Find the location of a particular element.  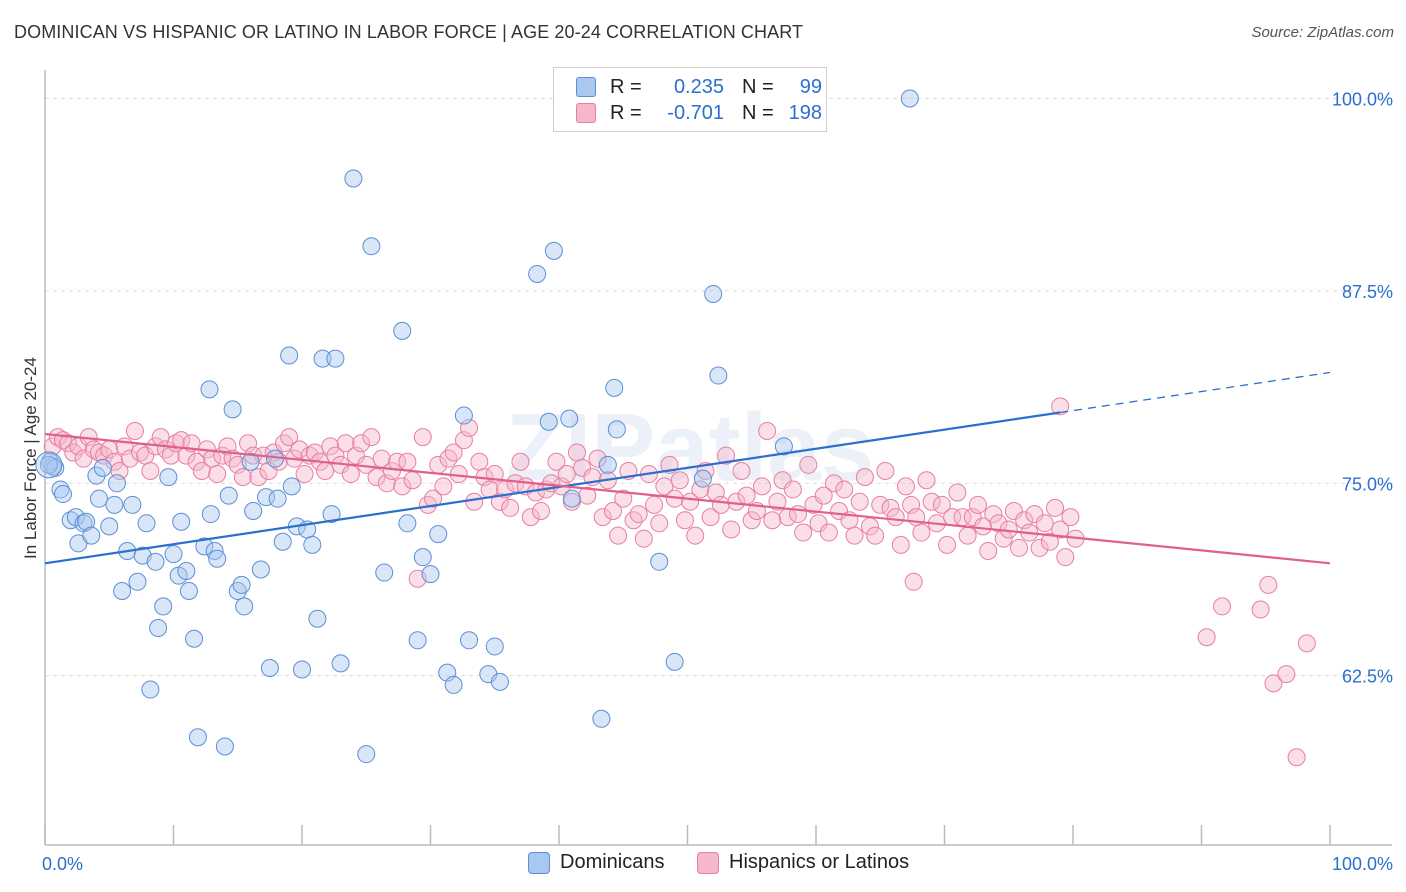

y-tick-label: 87.5% is located at coordinates (1367, 292).